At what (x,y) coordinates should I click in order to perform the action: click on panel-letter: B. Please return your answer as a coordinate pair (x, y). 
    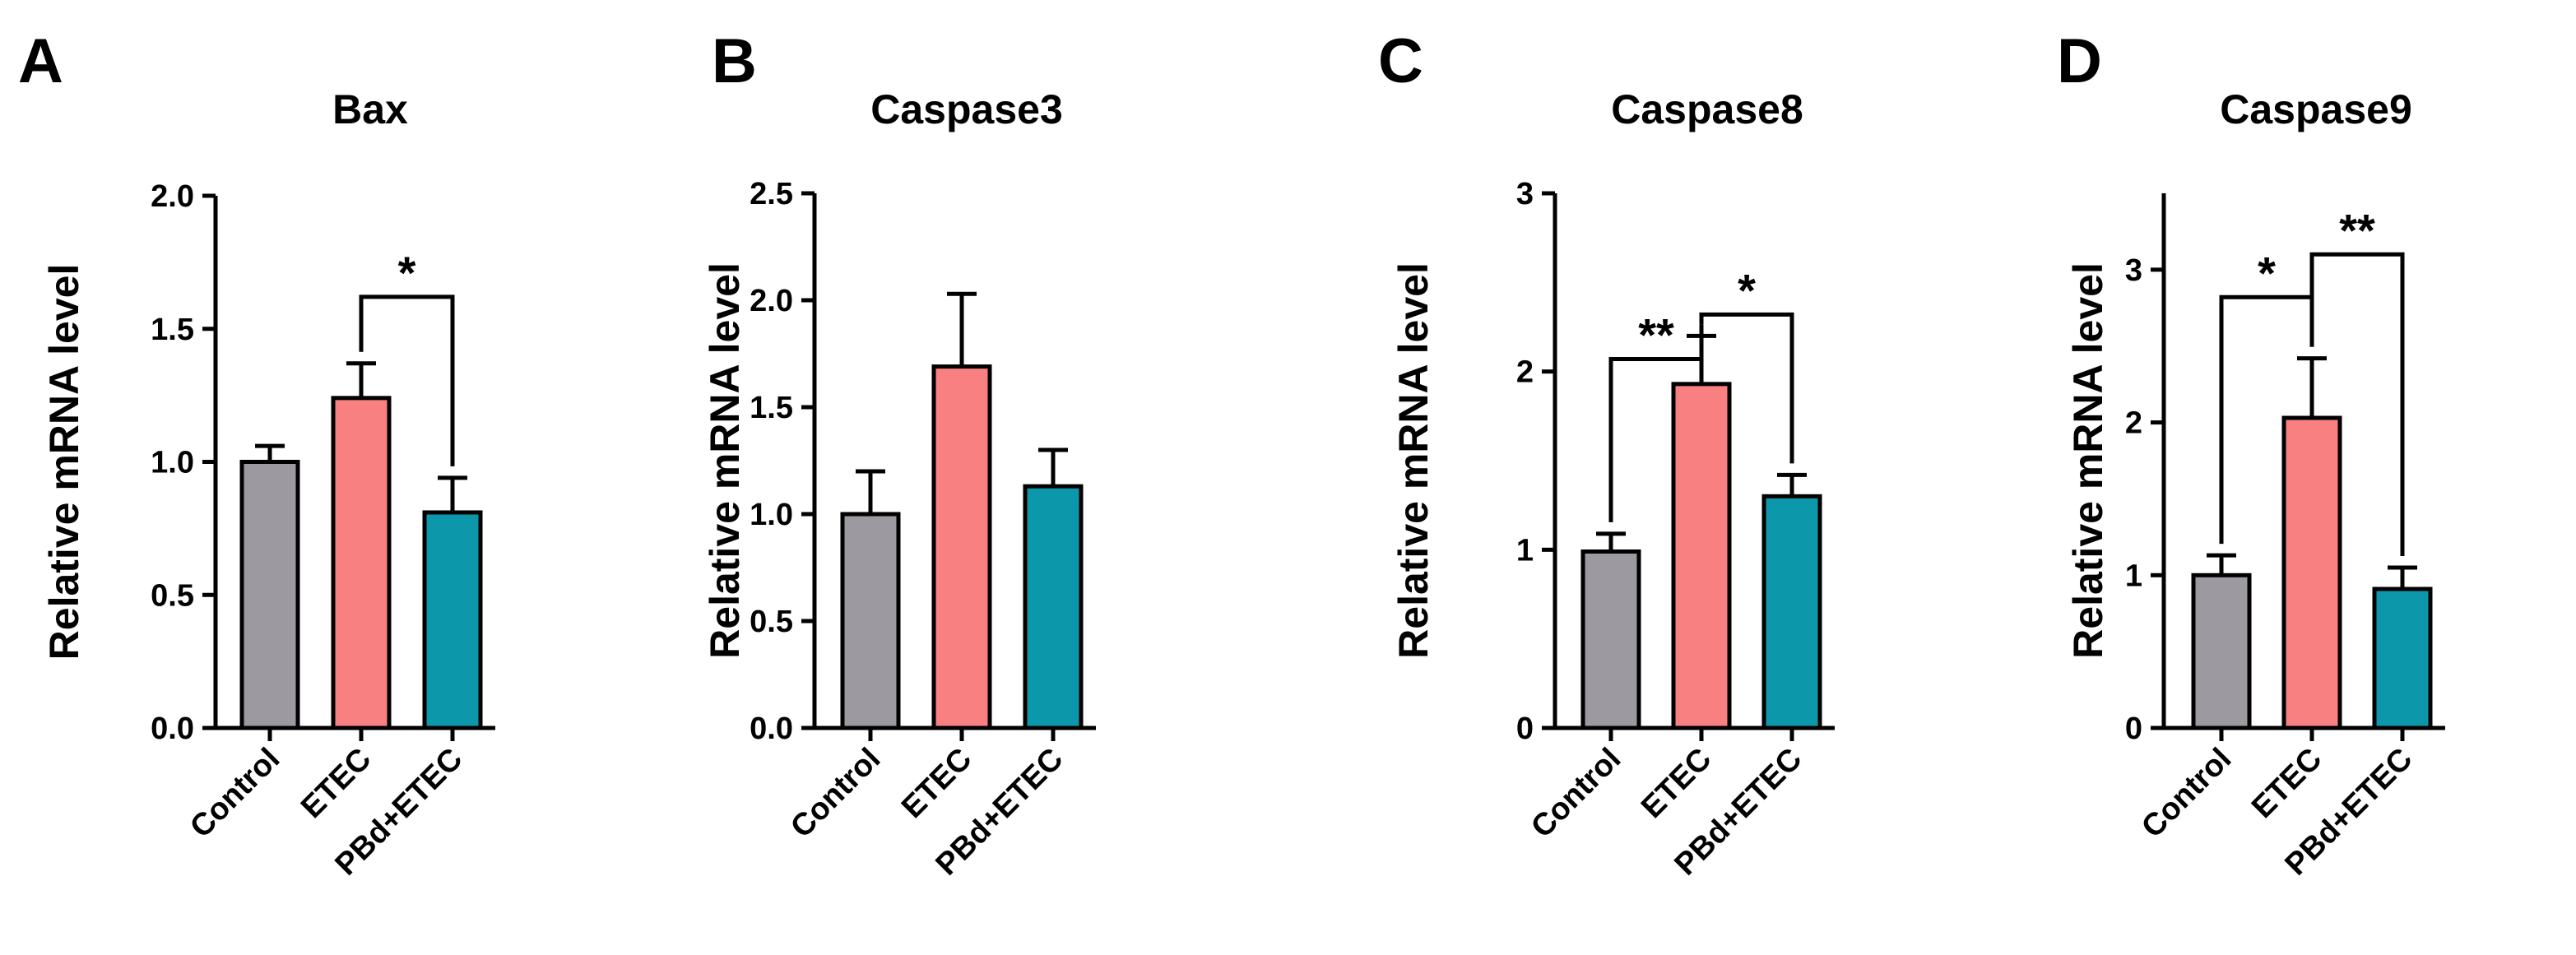
    Looking at the image, I should click on (734, 61).